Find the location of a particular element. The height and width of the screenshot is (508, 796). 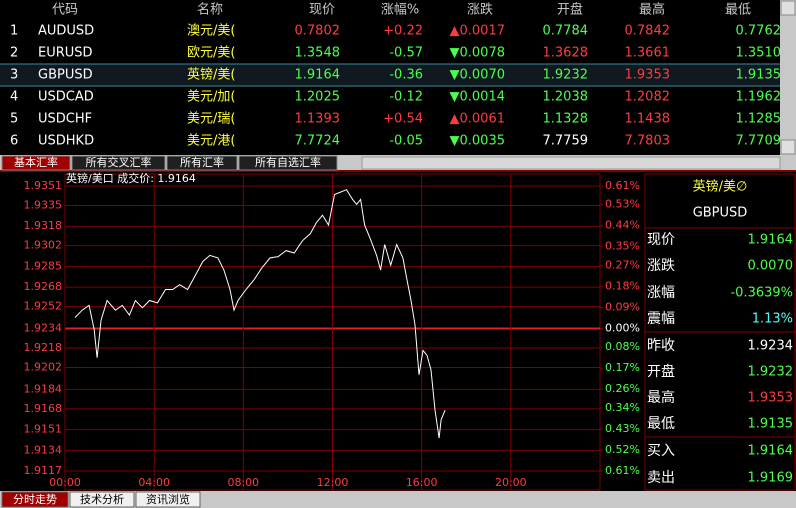

tab-label: 所有交叉汇率 is located at coordinates (119, 162).